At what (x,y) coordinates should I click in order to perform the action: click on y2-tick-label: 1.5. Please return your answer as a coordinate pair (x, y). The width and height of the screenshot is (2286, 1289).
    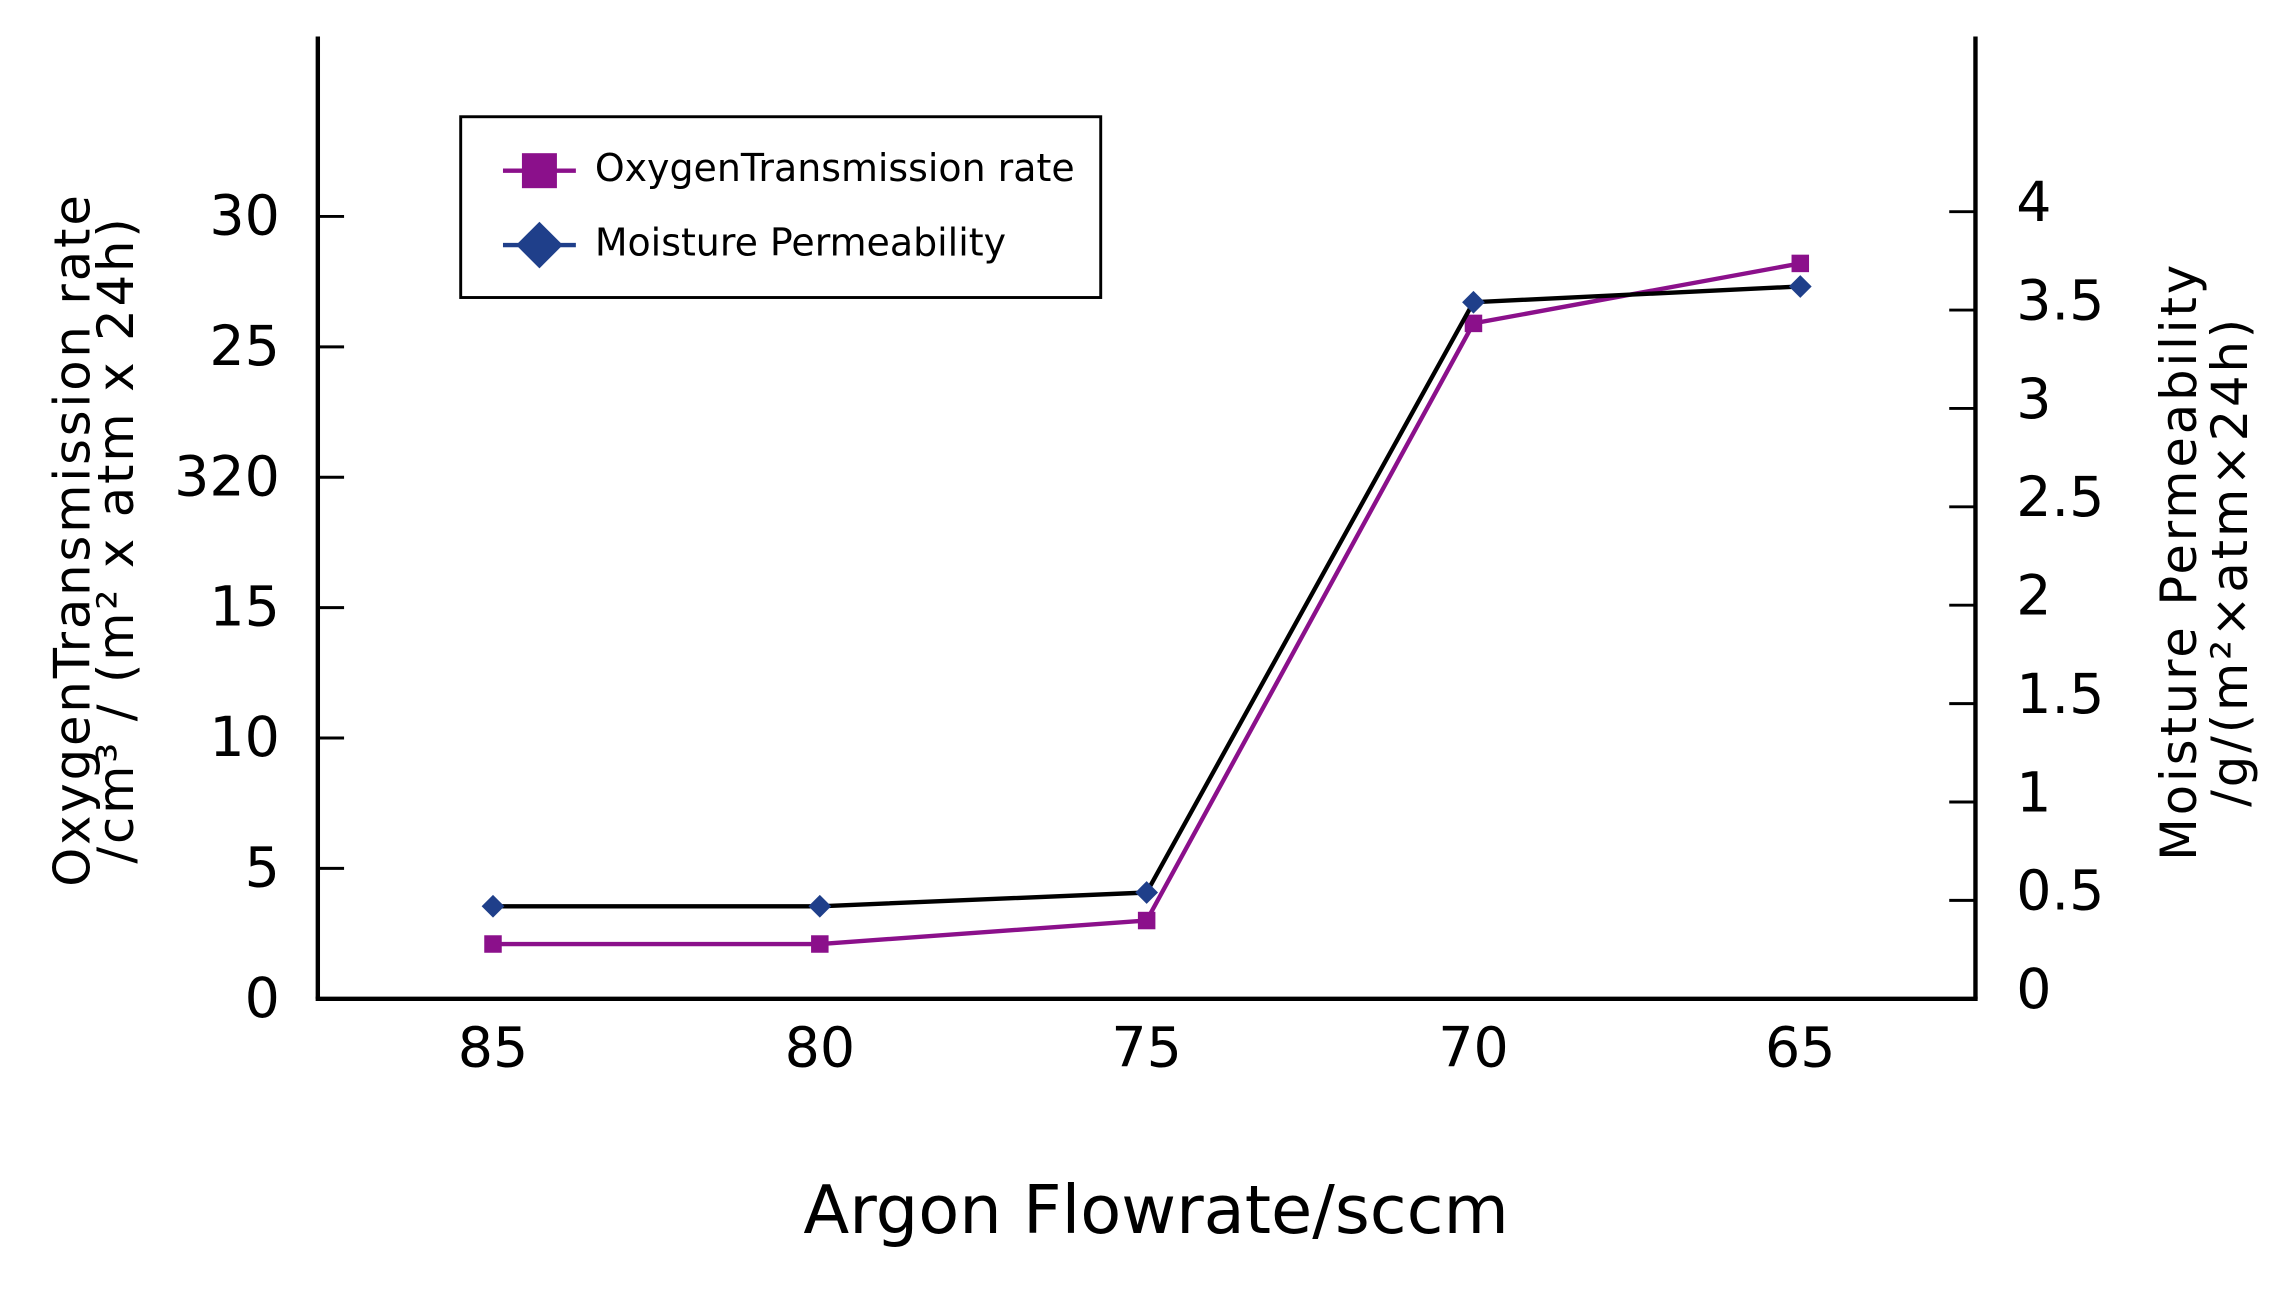
    Looking at the image, I should click on (2060, 695).